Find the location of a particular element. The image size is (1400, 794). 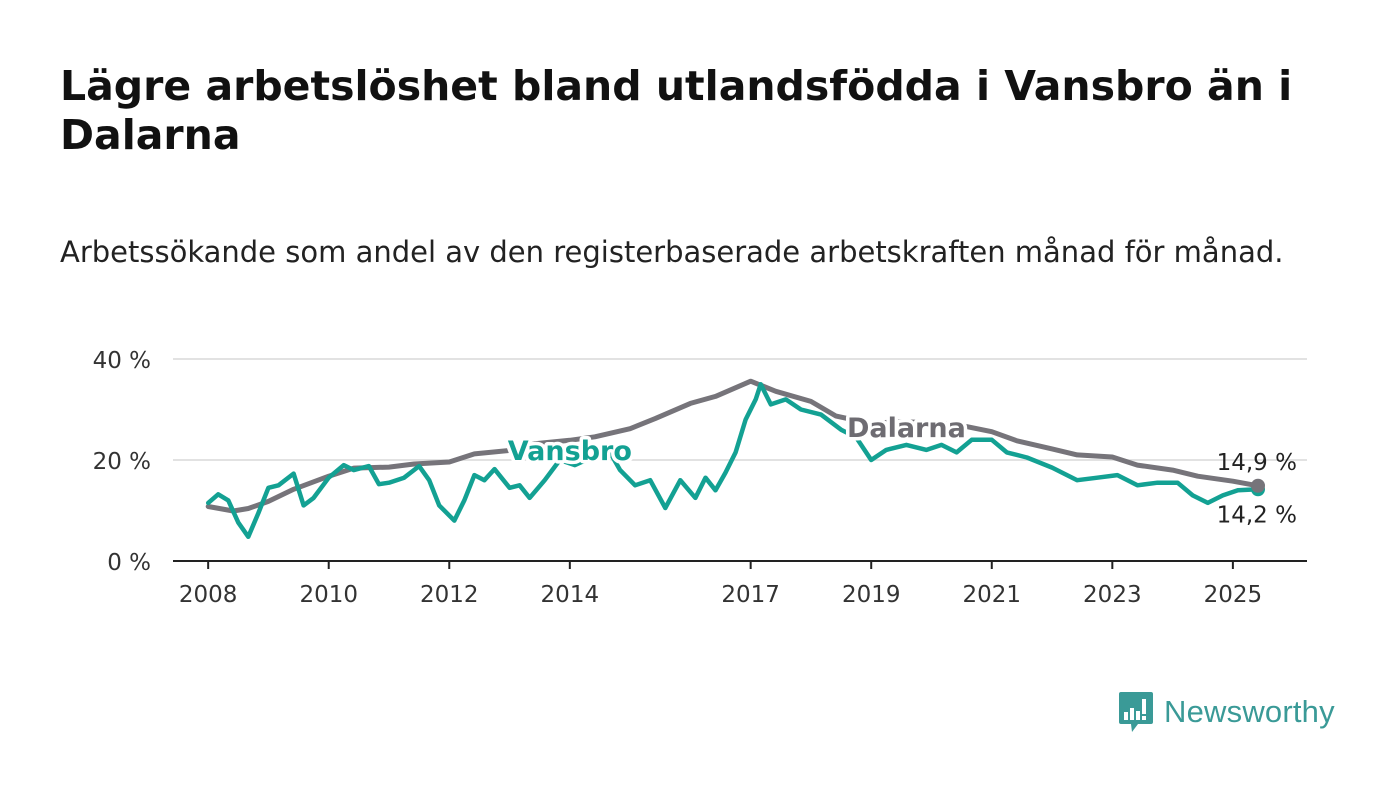

series-line-dalarna is located at coordinates (733, 446).